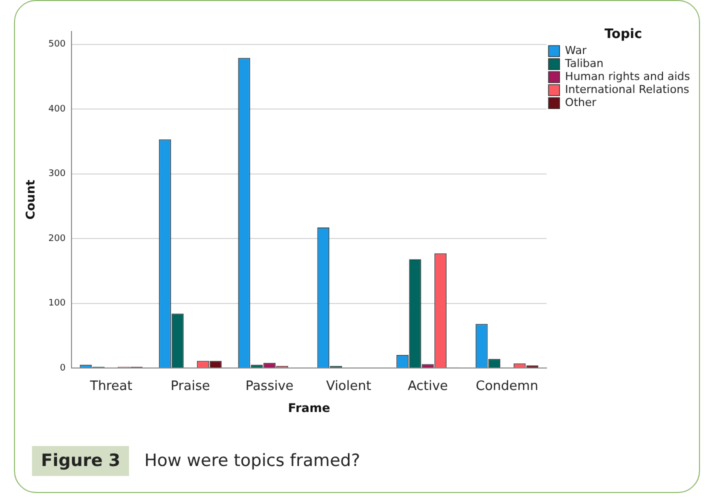 Image resolution: width=718 pixels, height=499 pixels. Describe the element at coordinates (252, 461) in the screenshot. I see `text: How were topics framed?` at that location.